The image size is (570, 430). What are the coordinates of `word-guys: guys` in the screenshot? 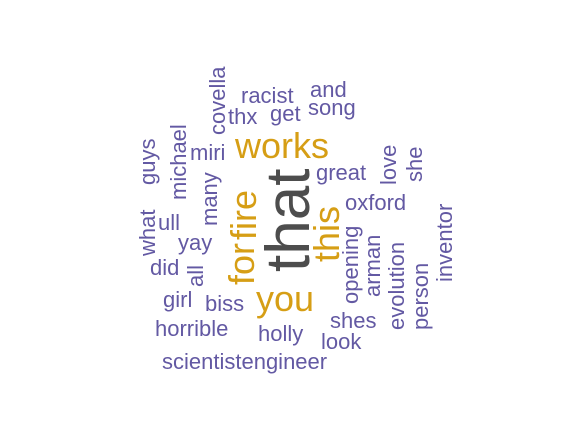 It's located at (147, 161).